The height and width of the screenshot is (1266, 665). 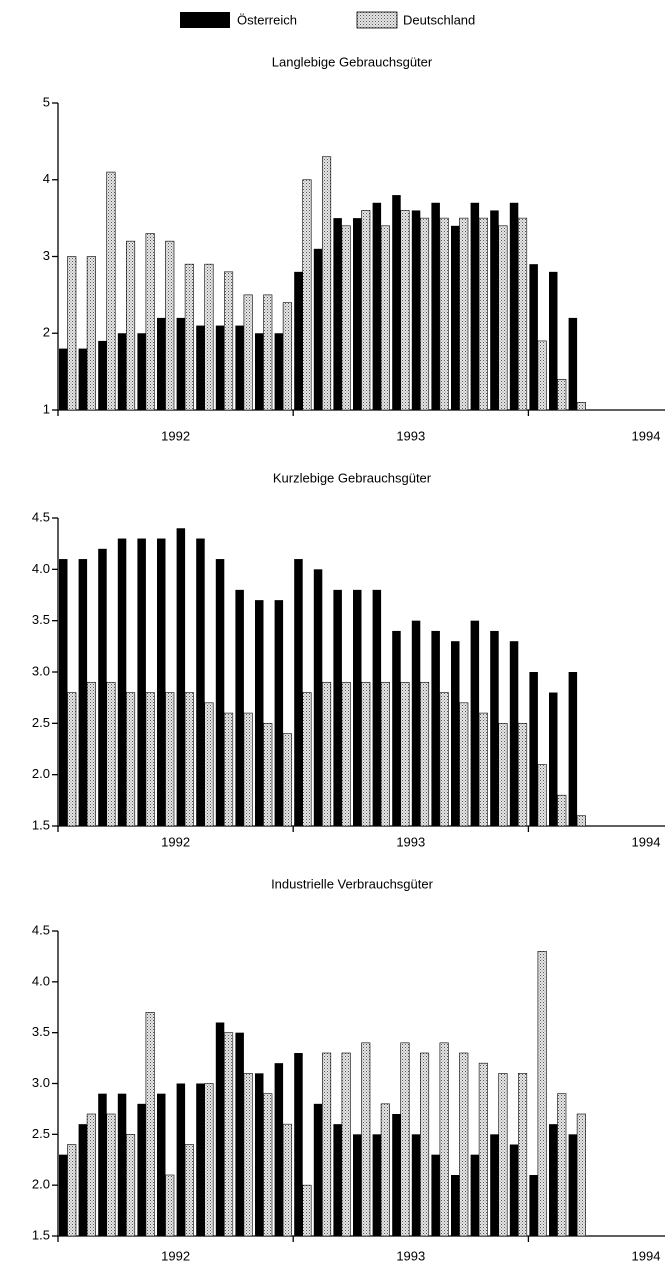 What do you see at coordinates (41, 773) in the screenshot?
I see `y-tick-label: 2.0` at bounding box center [41, 773].